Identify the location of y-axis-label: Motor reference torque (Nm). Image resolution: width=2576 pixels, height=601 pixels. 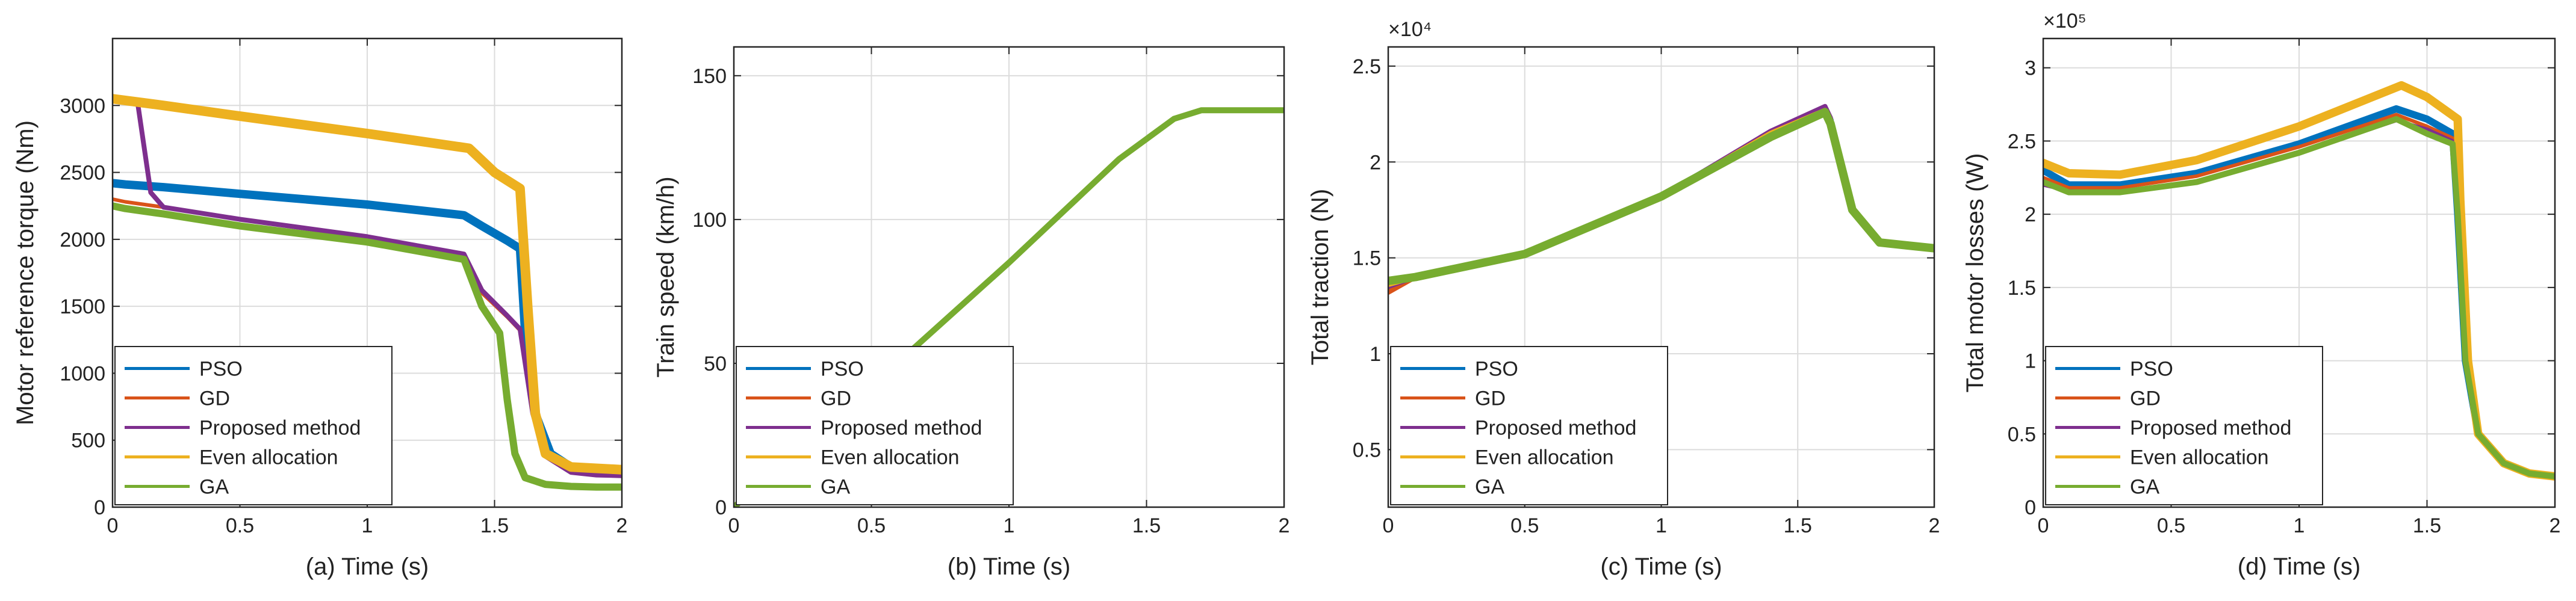
(25, 272).